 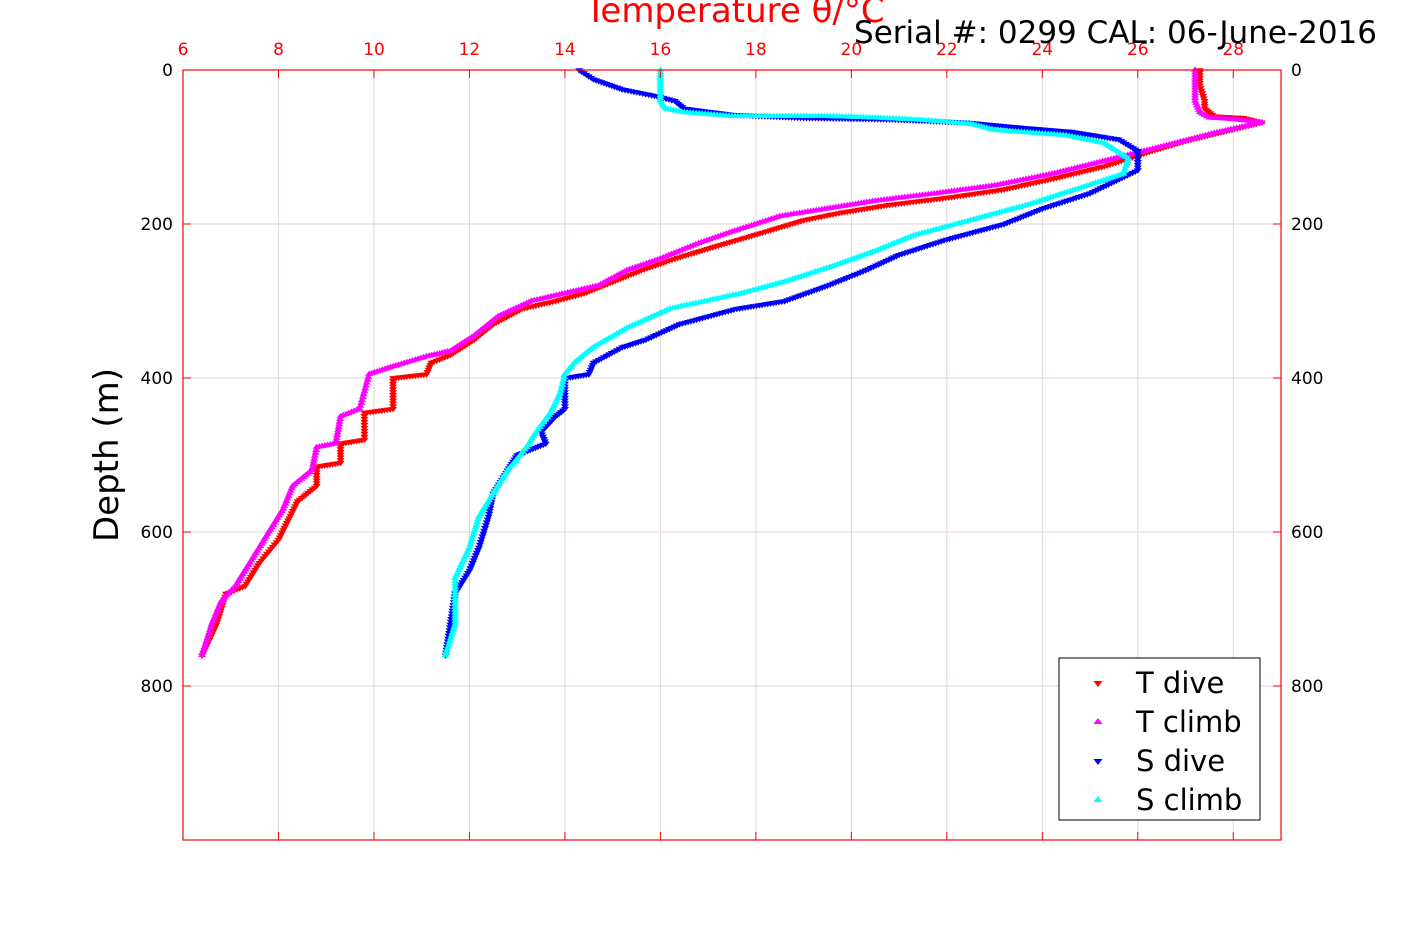 What do you see at coordinates (756, 50) in the screenshot?
I see `x-tick-label: 18` at bounding box center [756, 50].